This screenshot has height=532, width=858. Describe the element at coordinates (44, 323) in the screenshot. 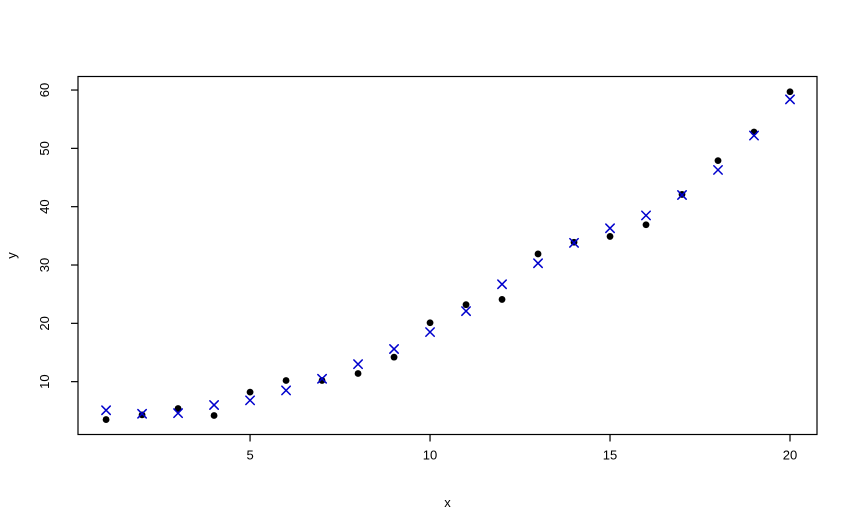

I see `y-axis-tick-label: 20` at that location.